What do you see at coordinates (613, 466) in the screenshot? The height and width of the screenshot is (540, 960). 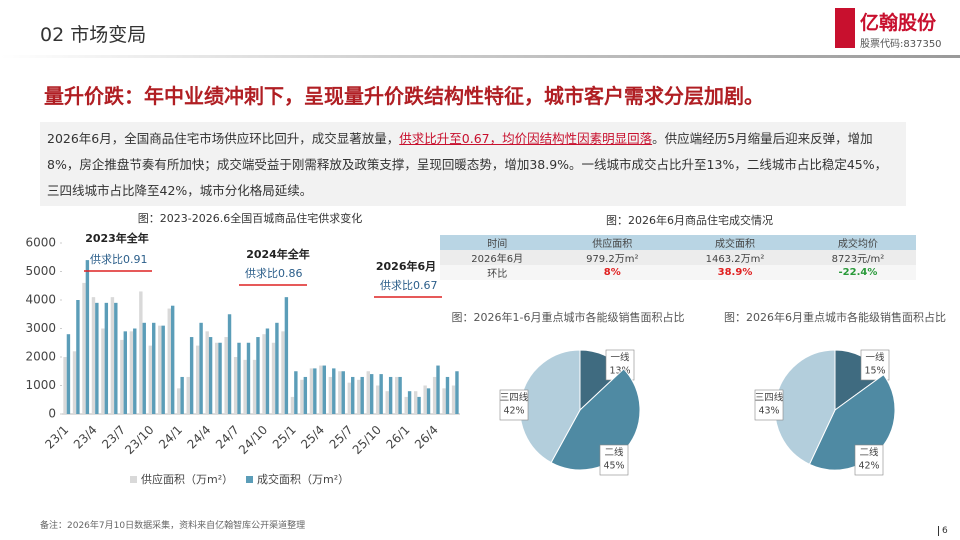 I see `slice-value: 45%` at bounding box center [613, 466].